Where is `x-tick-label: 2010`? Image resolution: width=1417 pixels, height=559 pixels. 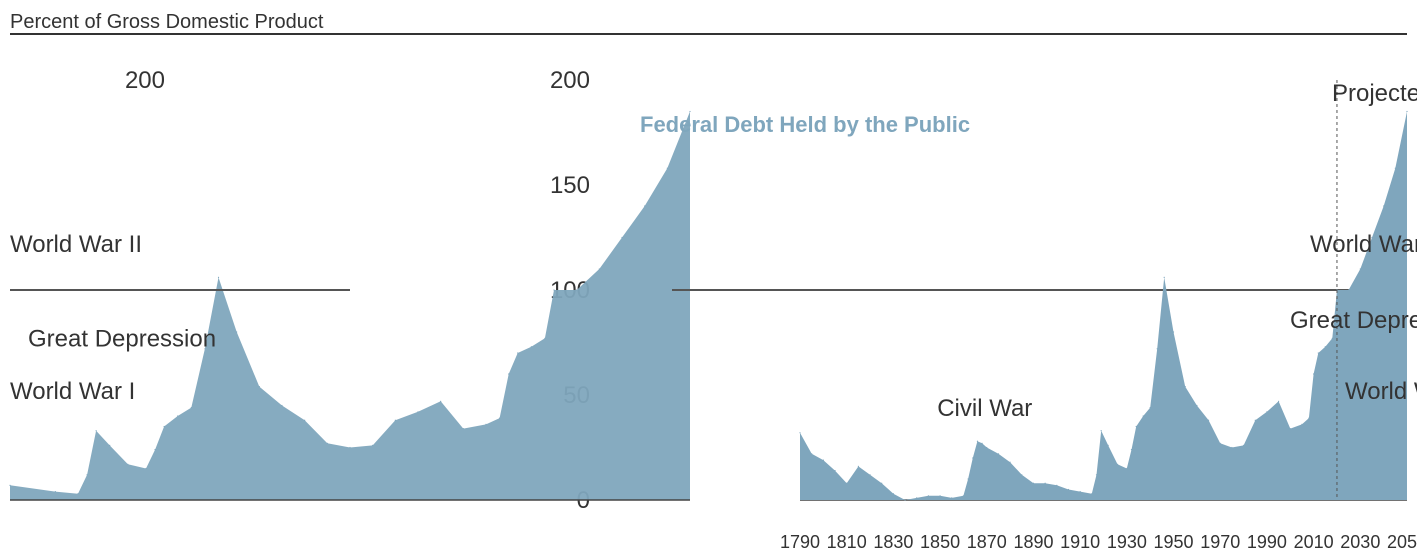 x-tick-label: 2010 is located at coordinates (1314, 542).